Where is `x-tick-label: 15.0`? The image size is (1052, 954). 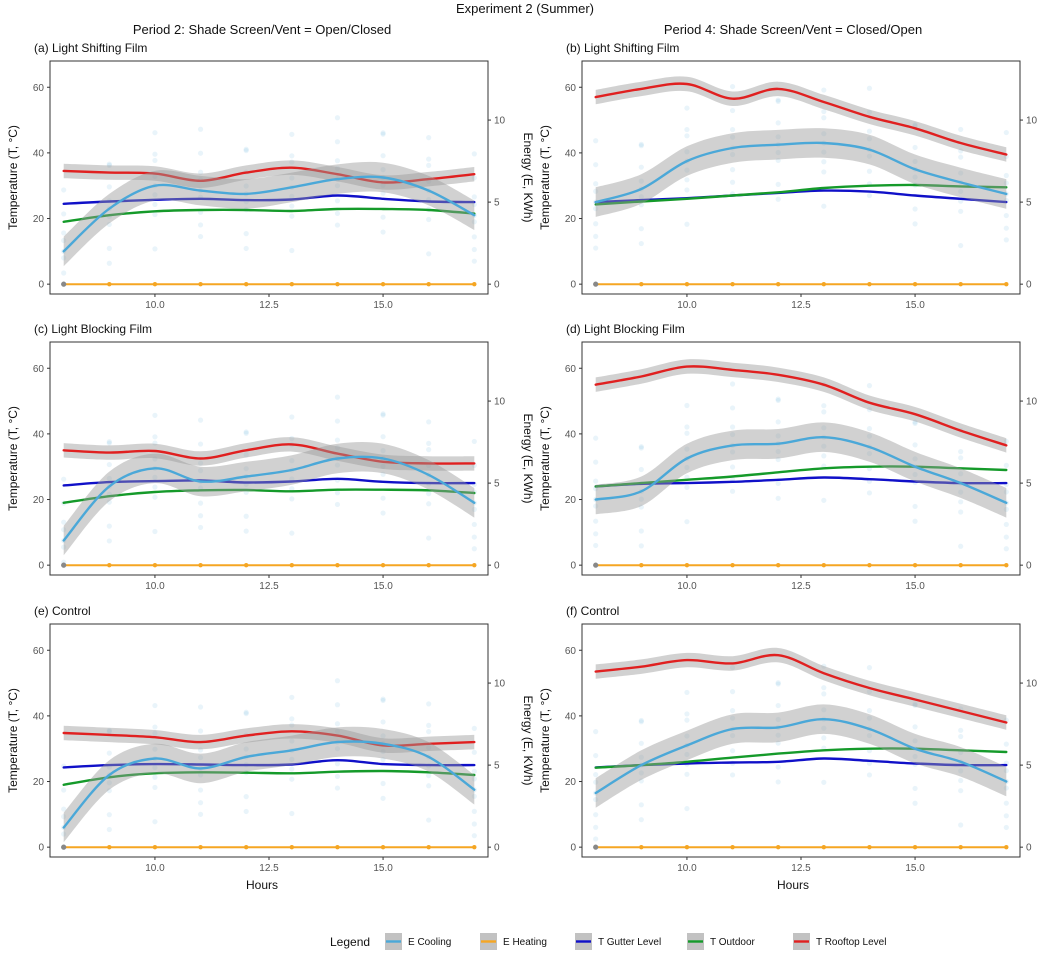
x-tick-label: 15.0 is located at coordinates (383, 586).